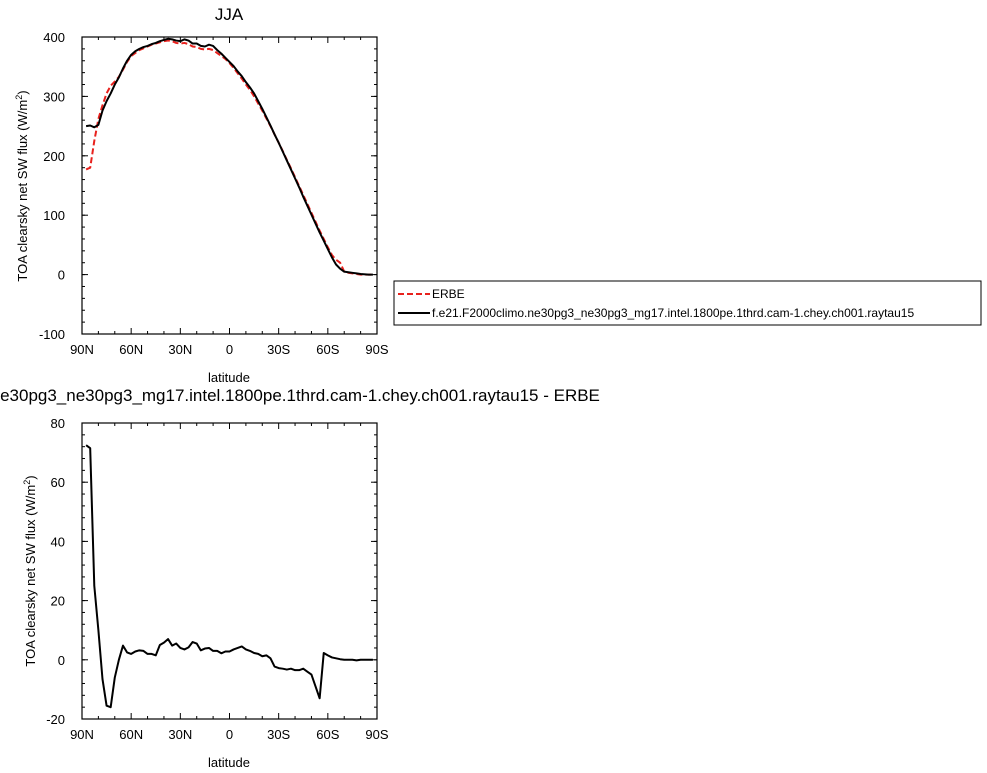 The image size is (987, 773). I want to click on bottom-y-axis-label-sup: 2, so click(27, 482).